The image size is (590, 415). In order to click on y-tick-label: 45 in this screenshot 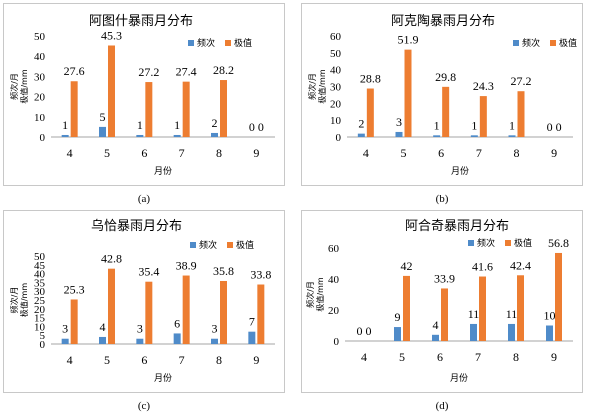, I will do `click(40, 266)`.